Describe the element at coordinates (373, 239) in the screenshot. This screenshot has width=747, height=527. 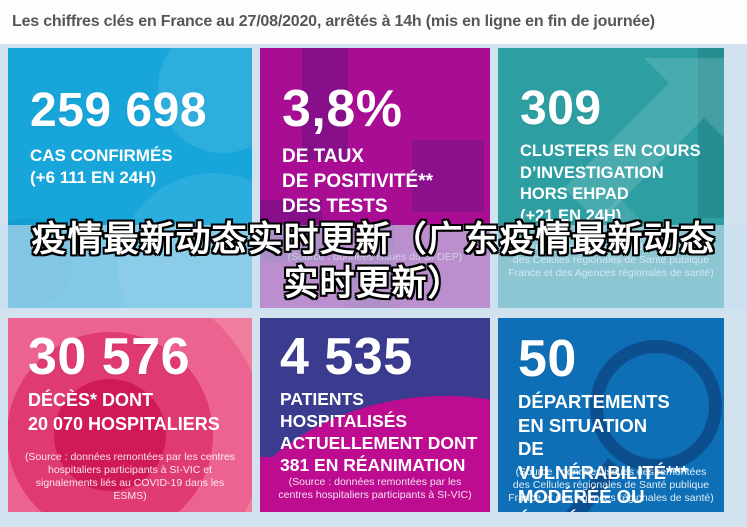
I see `chinese-headline-line1: 疫情最新动态实时更新（广东疫情最新动态` at that location.